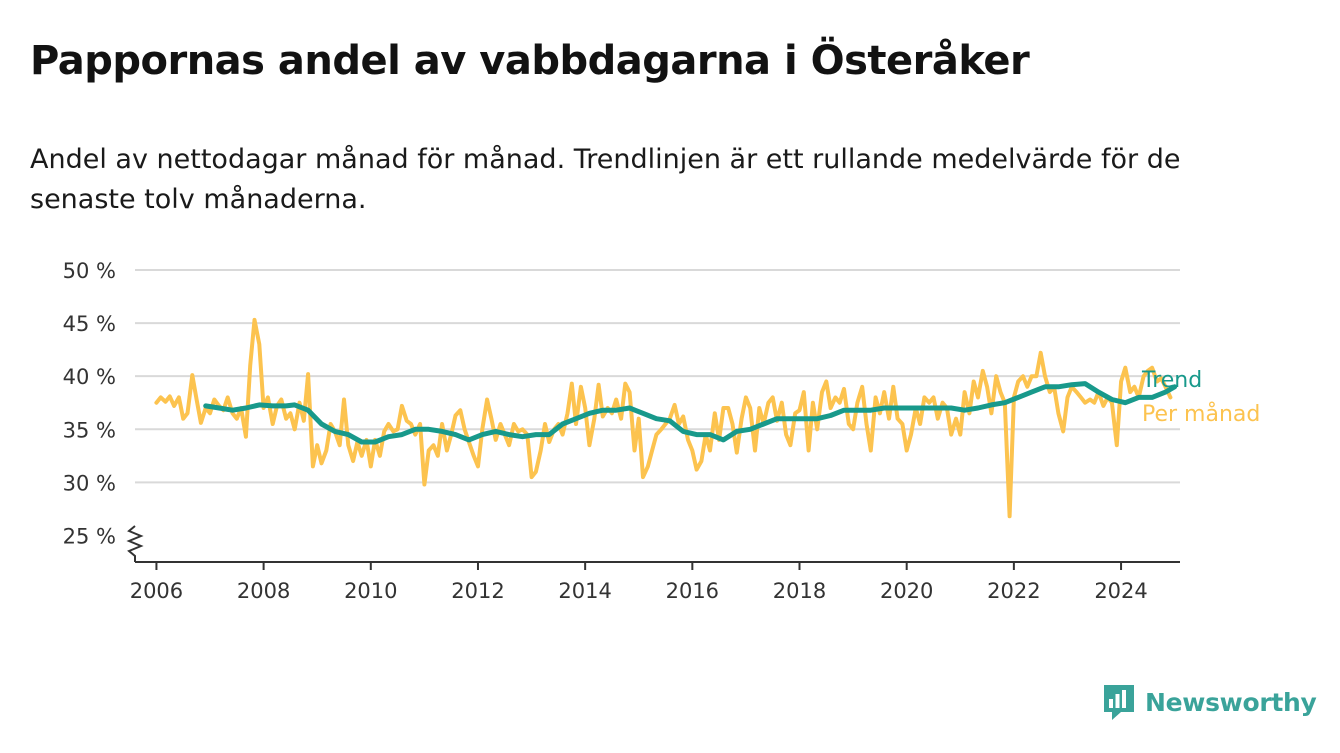 Image resolution: width=1340 pixels, height=753 pixels. I want to click on brand-name: Newsworthy, so click(1231, 702).